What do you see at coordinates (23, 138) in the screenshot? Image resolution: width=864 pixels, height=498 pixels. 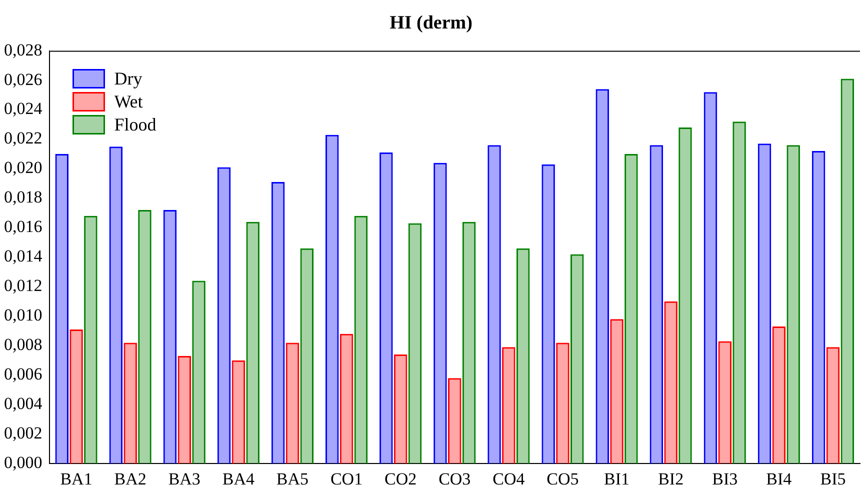 I see `y-tick-label: 0,022` at bounding box center [23, 138].